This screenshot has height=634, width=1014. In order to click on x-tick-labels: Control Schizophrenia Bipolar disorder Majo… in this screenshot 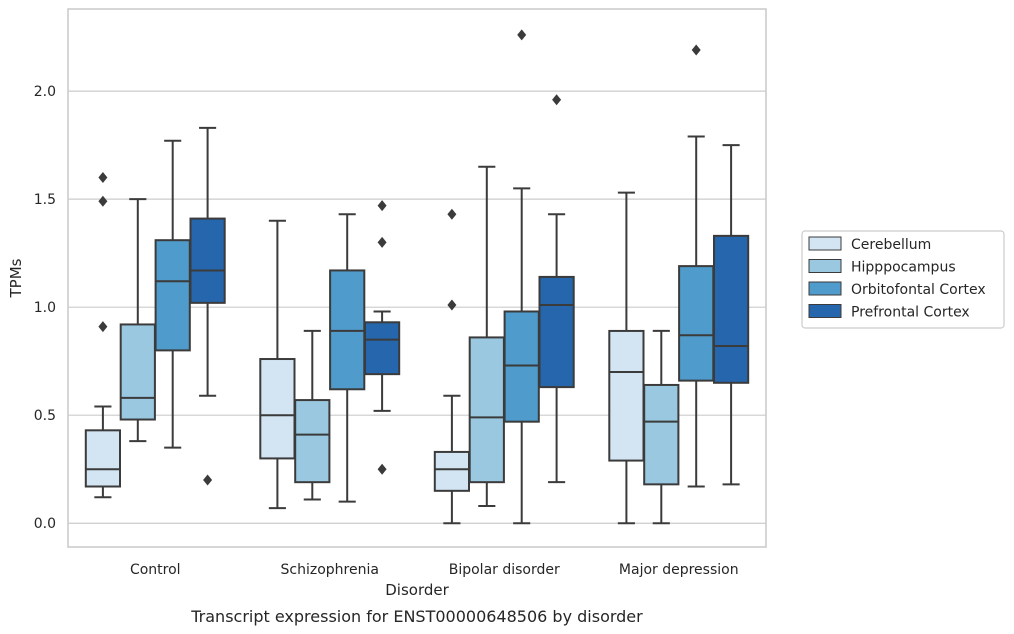, I will do `click(434, 570)`.